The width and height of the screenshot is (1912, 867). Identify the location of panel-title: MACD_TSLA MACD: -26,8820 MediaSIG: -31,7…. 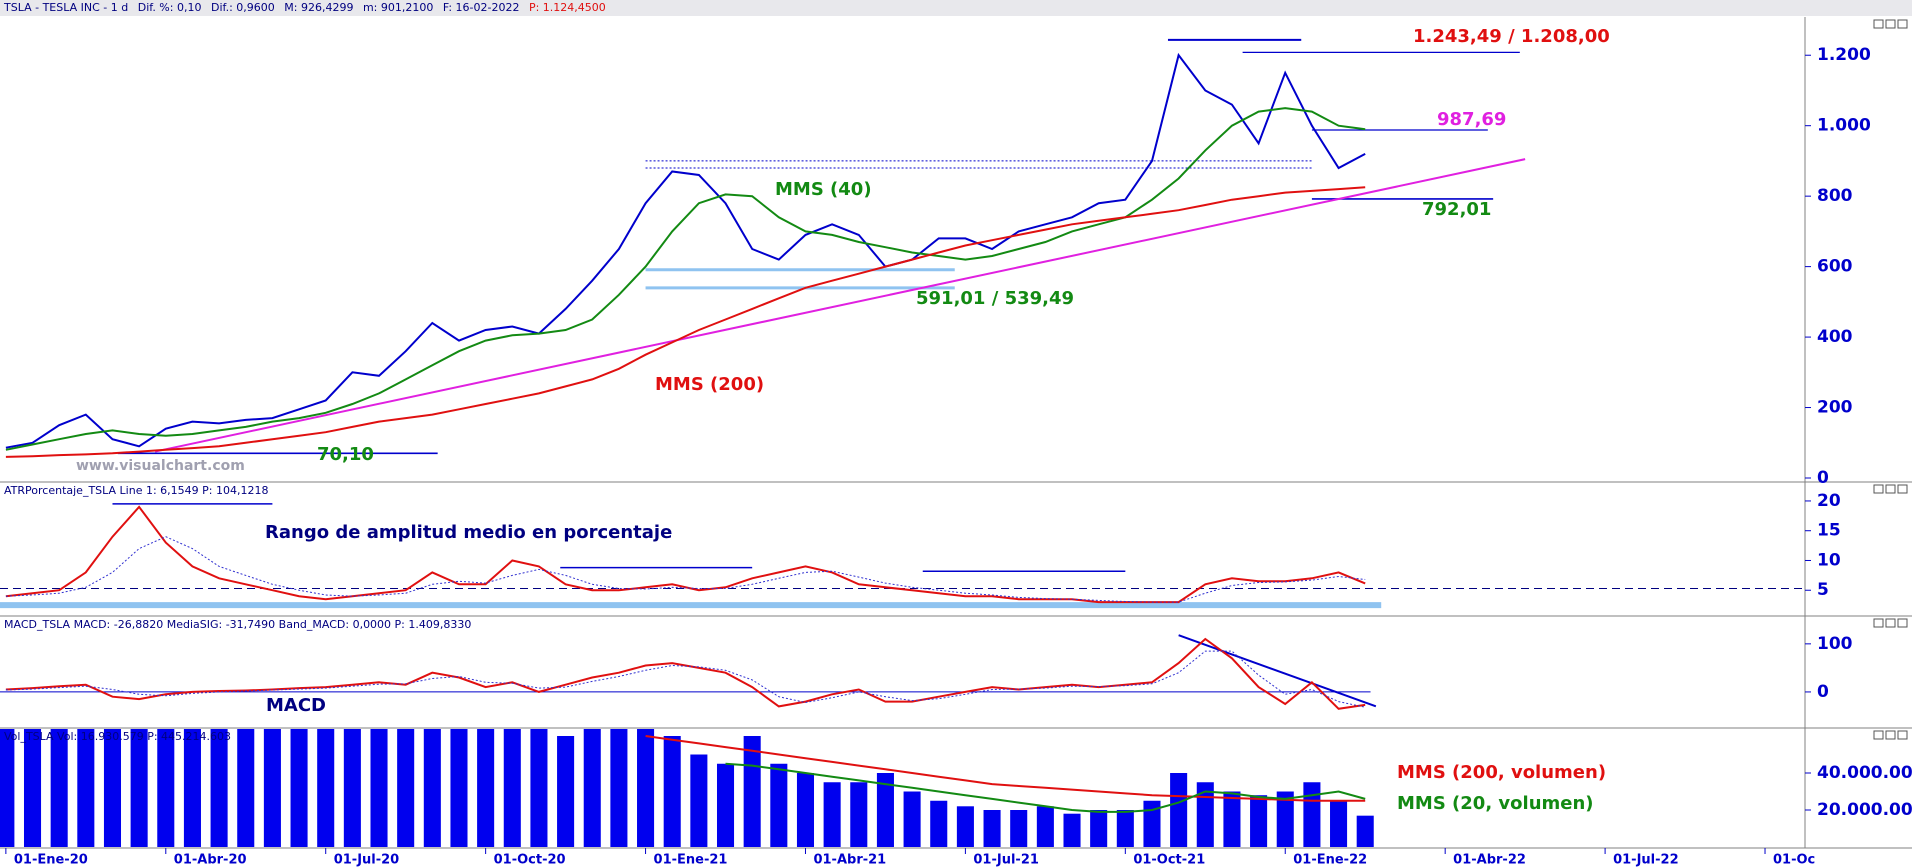
(237, 624).